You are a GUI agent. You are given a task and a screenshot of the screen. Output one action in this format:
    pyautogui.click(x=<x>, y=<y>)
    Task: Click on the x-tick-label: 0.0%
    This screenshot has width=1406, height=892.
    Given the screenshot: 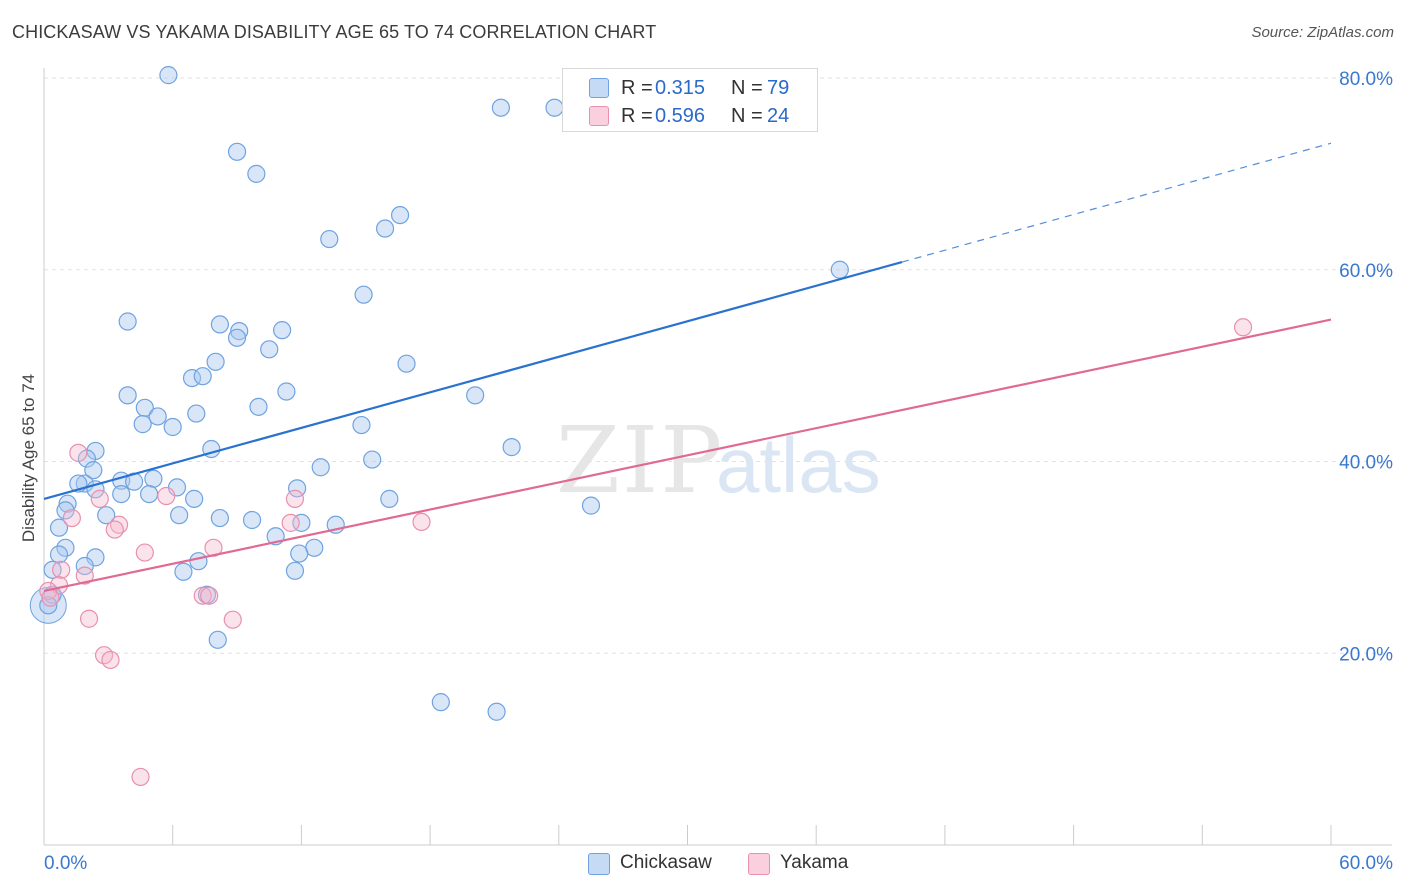 What is the action you would take?
    pyautogui.click(x=65, y=863)
    